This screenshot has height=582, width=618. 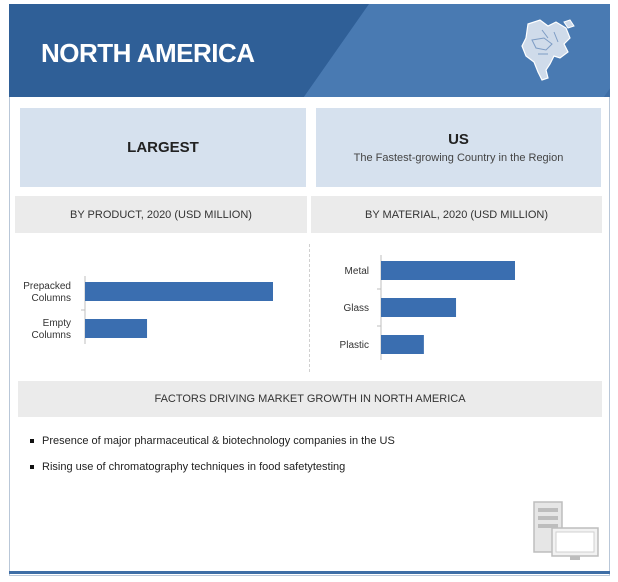 What do you see at coordinates (354, 345) in the screenshot?
I see `category-label: Plastic` at bounding box center [354, 345].